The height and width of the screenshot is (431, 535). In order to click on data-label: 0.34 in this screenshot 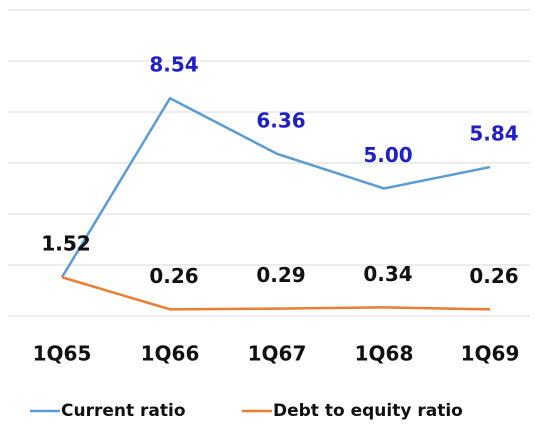, I will do `click(387, 274)`.